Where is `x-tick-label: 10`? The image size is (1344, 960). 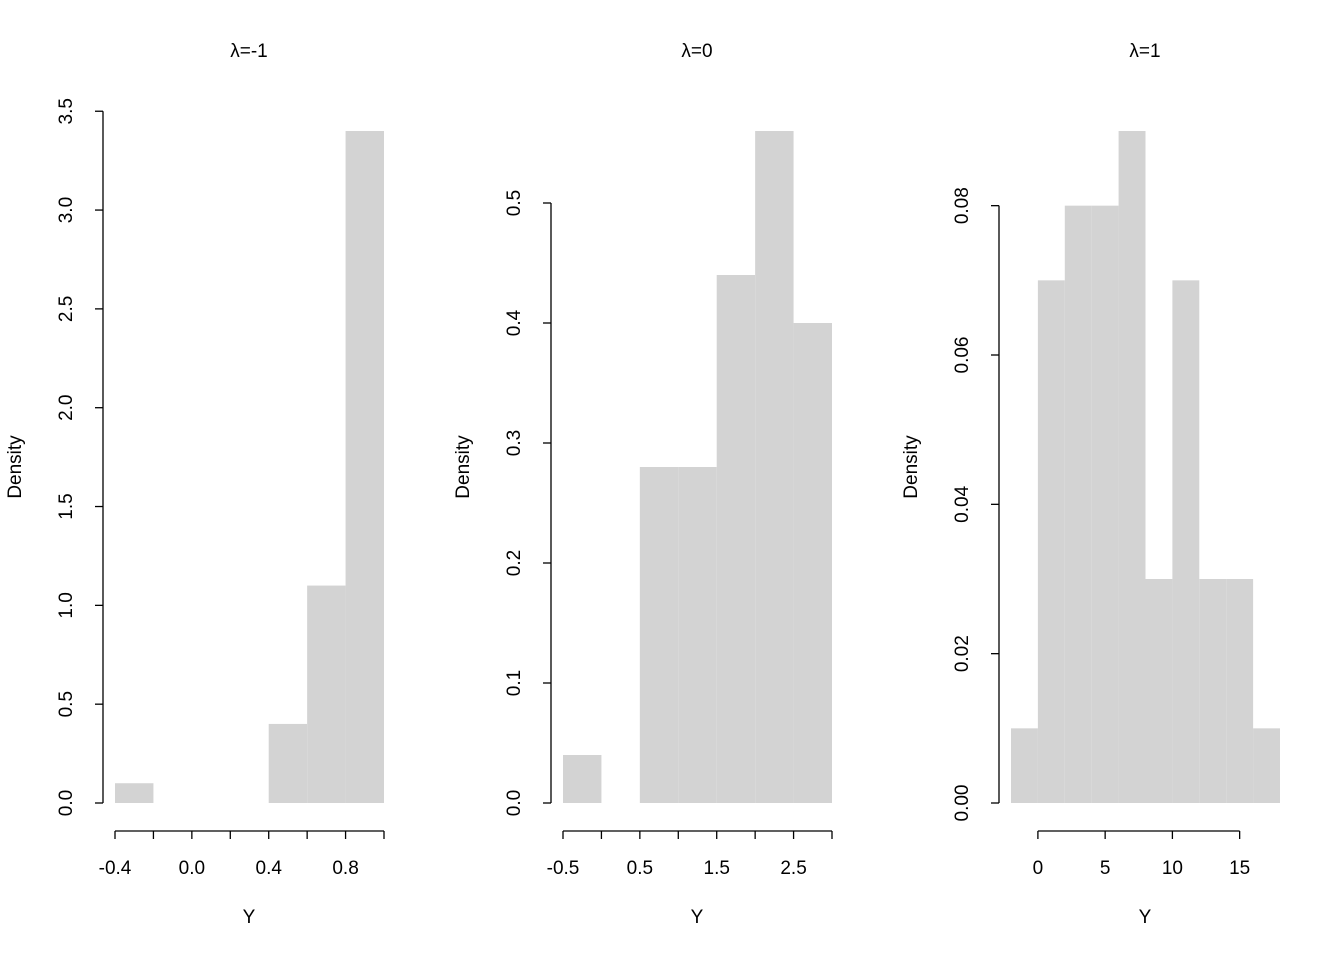 x-tick-label: 10 is located at coordinates (1172, 868).